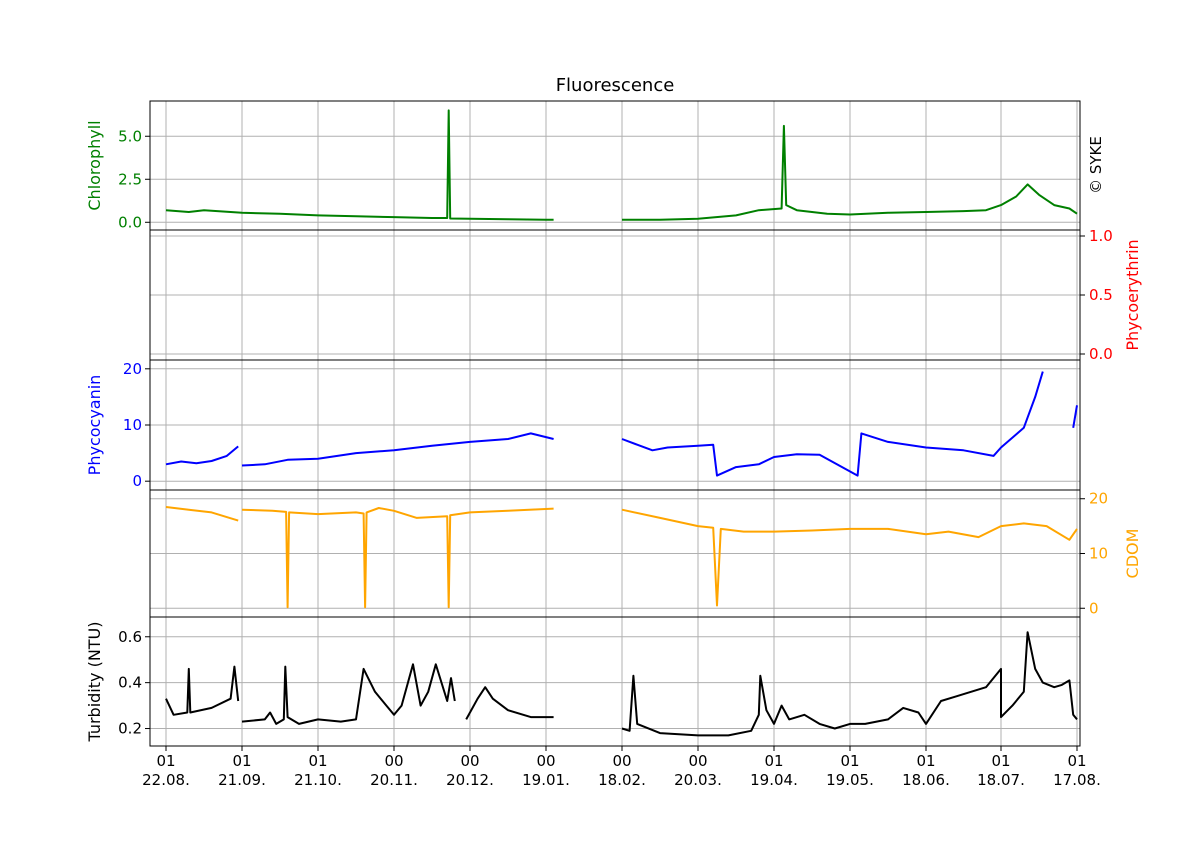 Image resolution: width=1200 pixels, height=844 pixels. I want to click on x-tick-label-bottom: 19.05., so click(850, 780).